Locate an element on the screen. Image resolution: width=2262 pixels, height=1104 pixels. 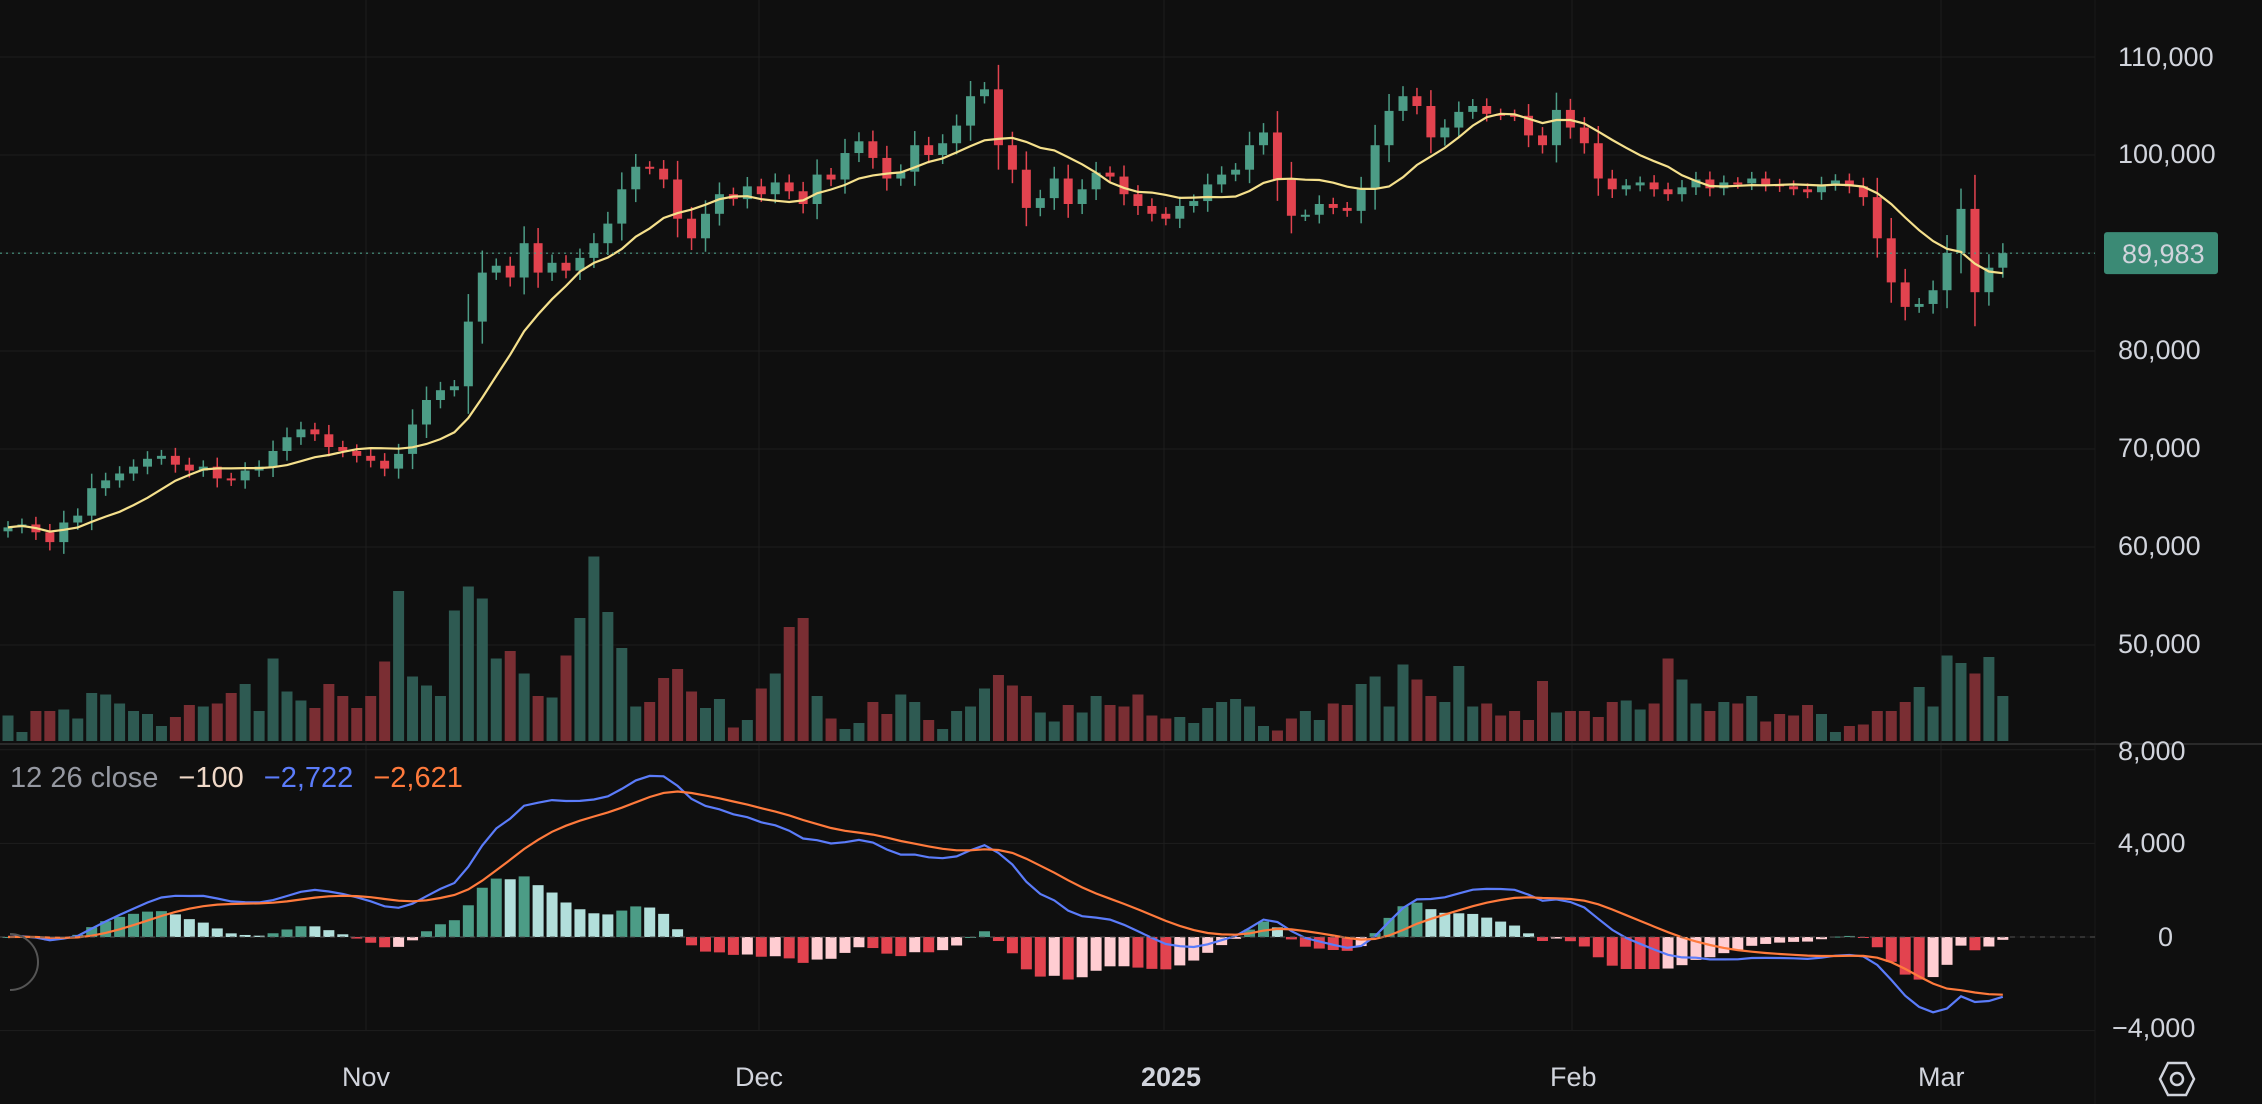
price-axis: 110,000 100,000 80,000 70,000 60,000 50,000 is located at coordinates (2167, 350).